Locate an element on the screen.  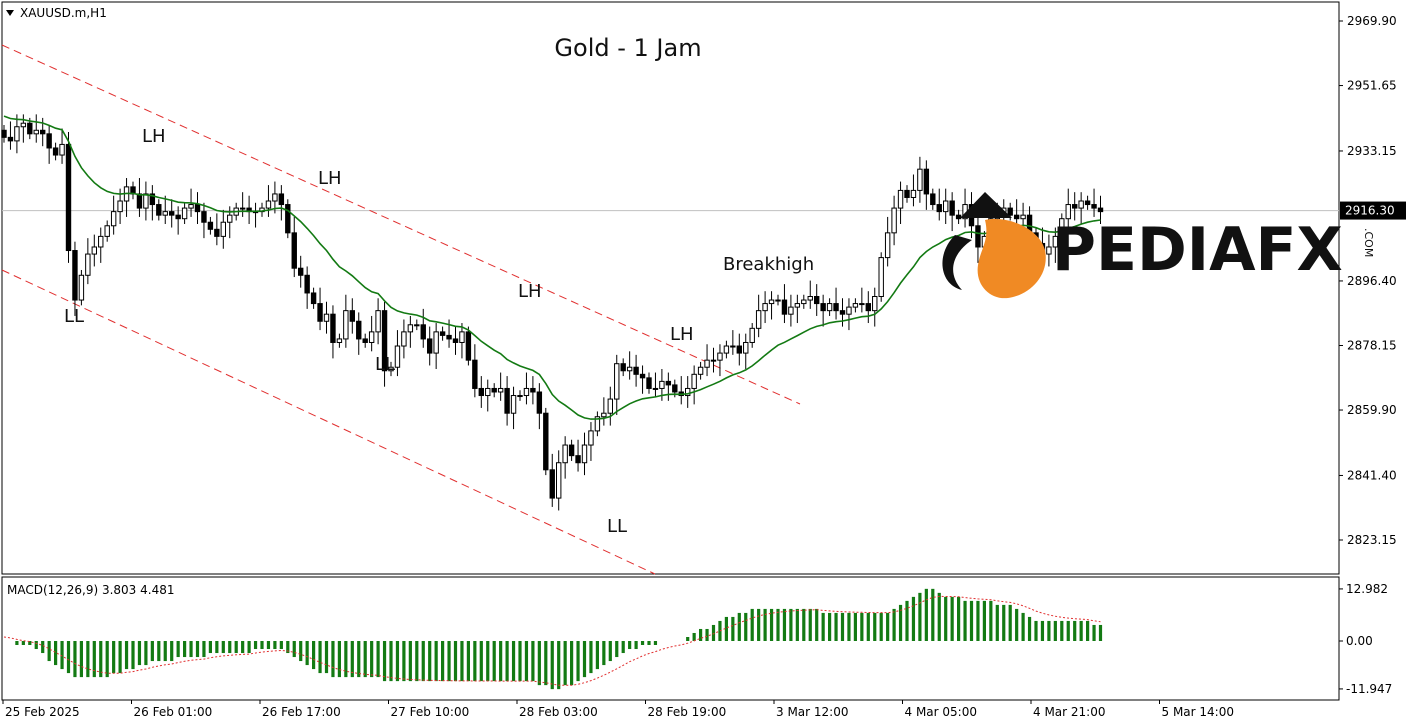
time-tick-label: 27 Feb 10:00 is located at coordinates (430, 712).